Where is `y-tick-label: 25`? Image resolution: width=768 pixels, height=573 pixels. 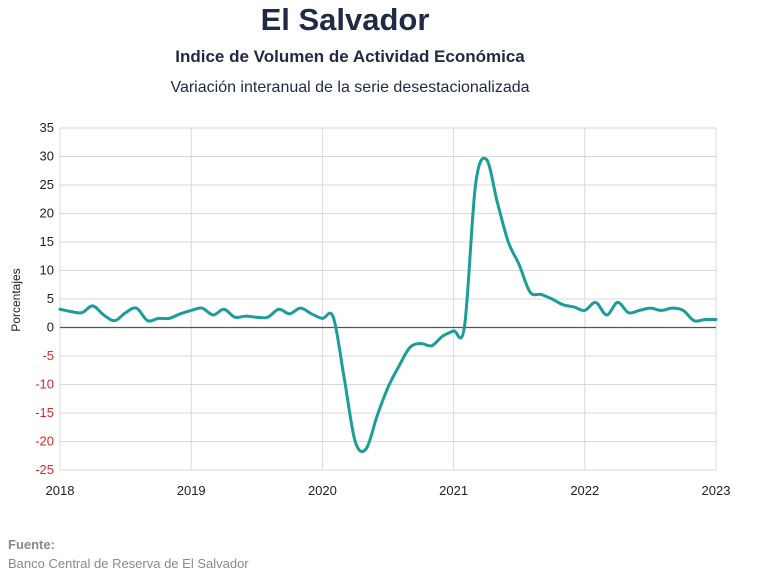
y-tick-label: 25 is located at coordinates (47, 184).